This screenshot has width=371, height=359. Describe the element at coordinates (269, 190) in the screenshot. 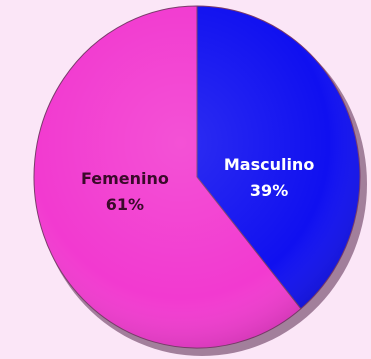

I see `slice-value-masculino: 39%` at that location.